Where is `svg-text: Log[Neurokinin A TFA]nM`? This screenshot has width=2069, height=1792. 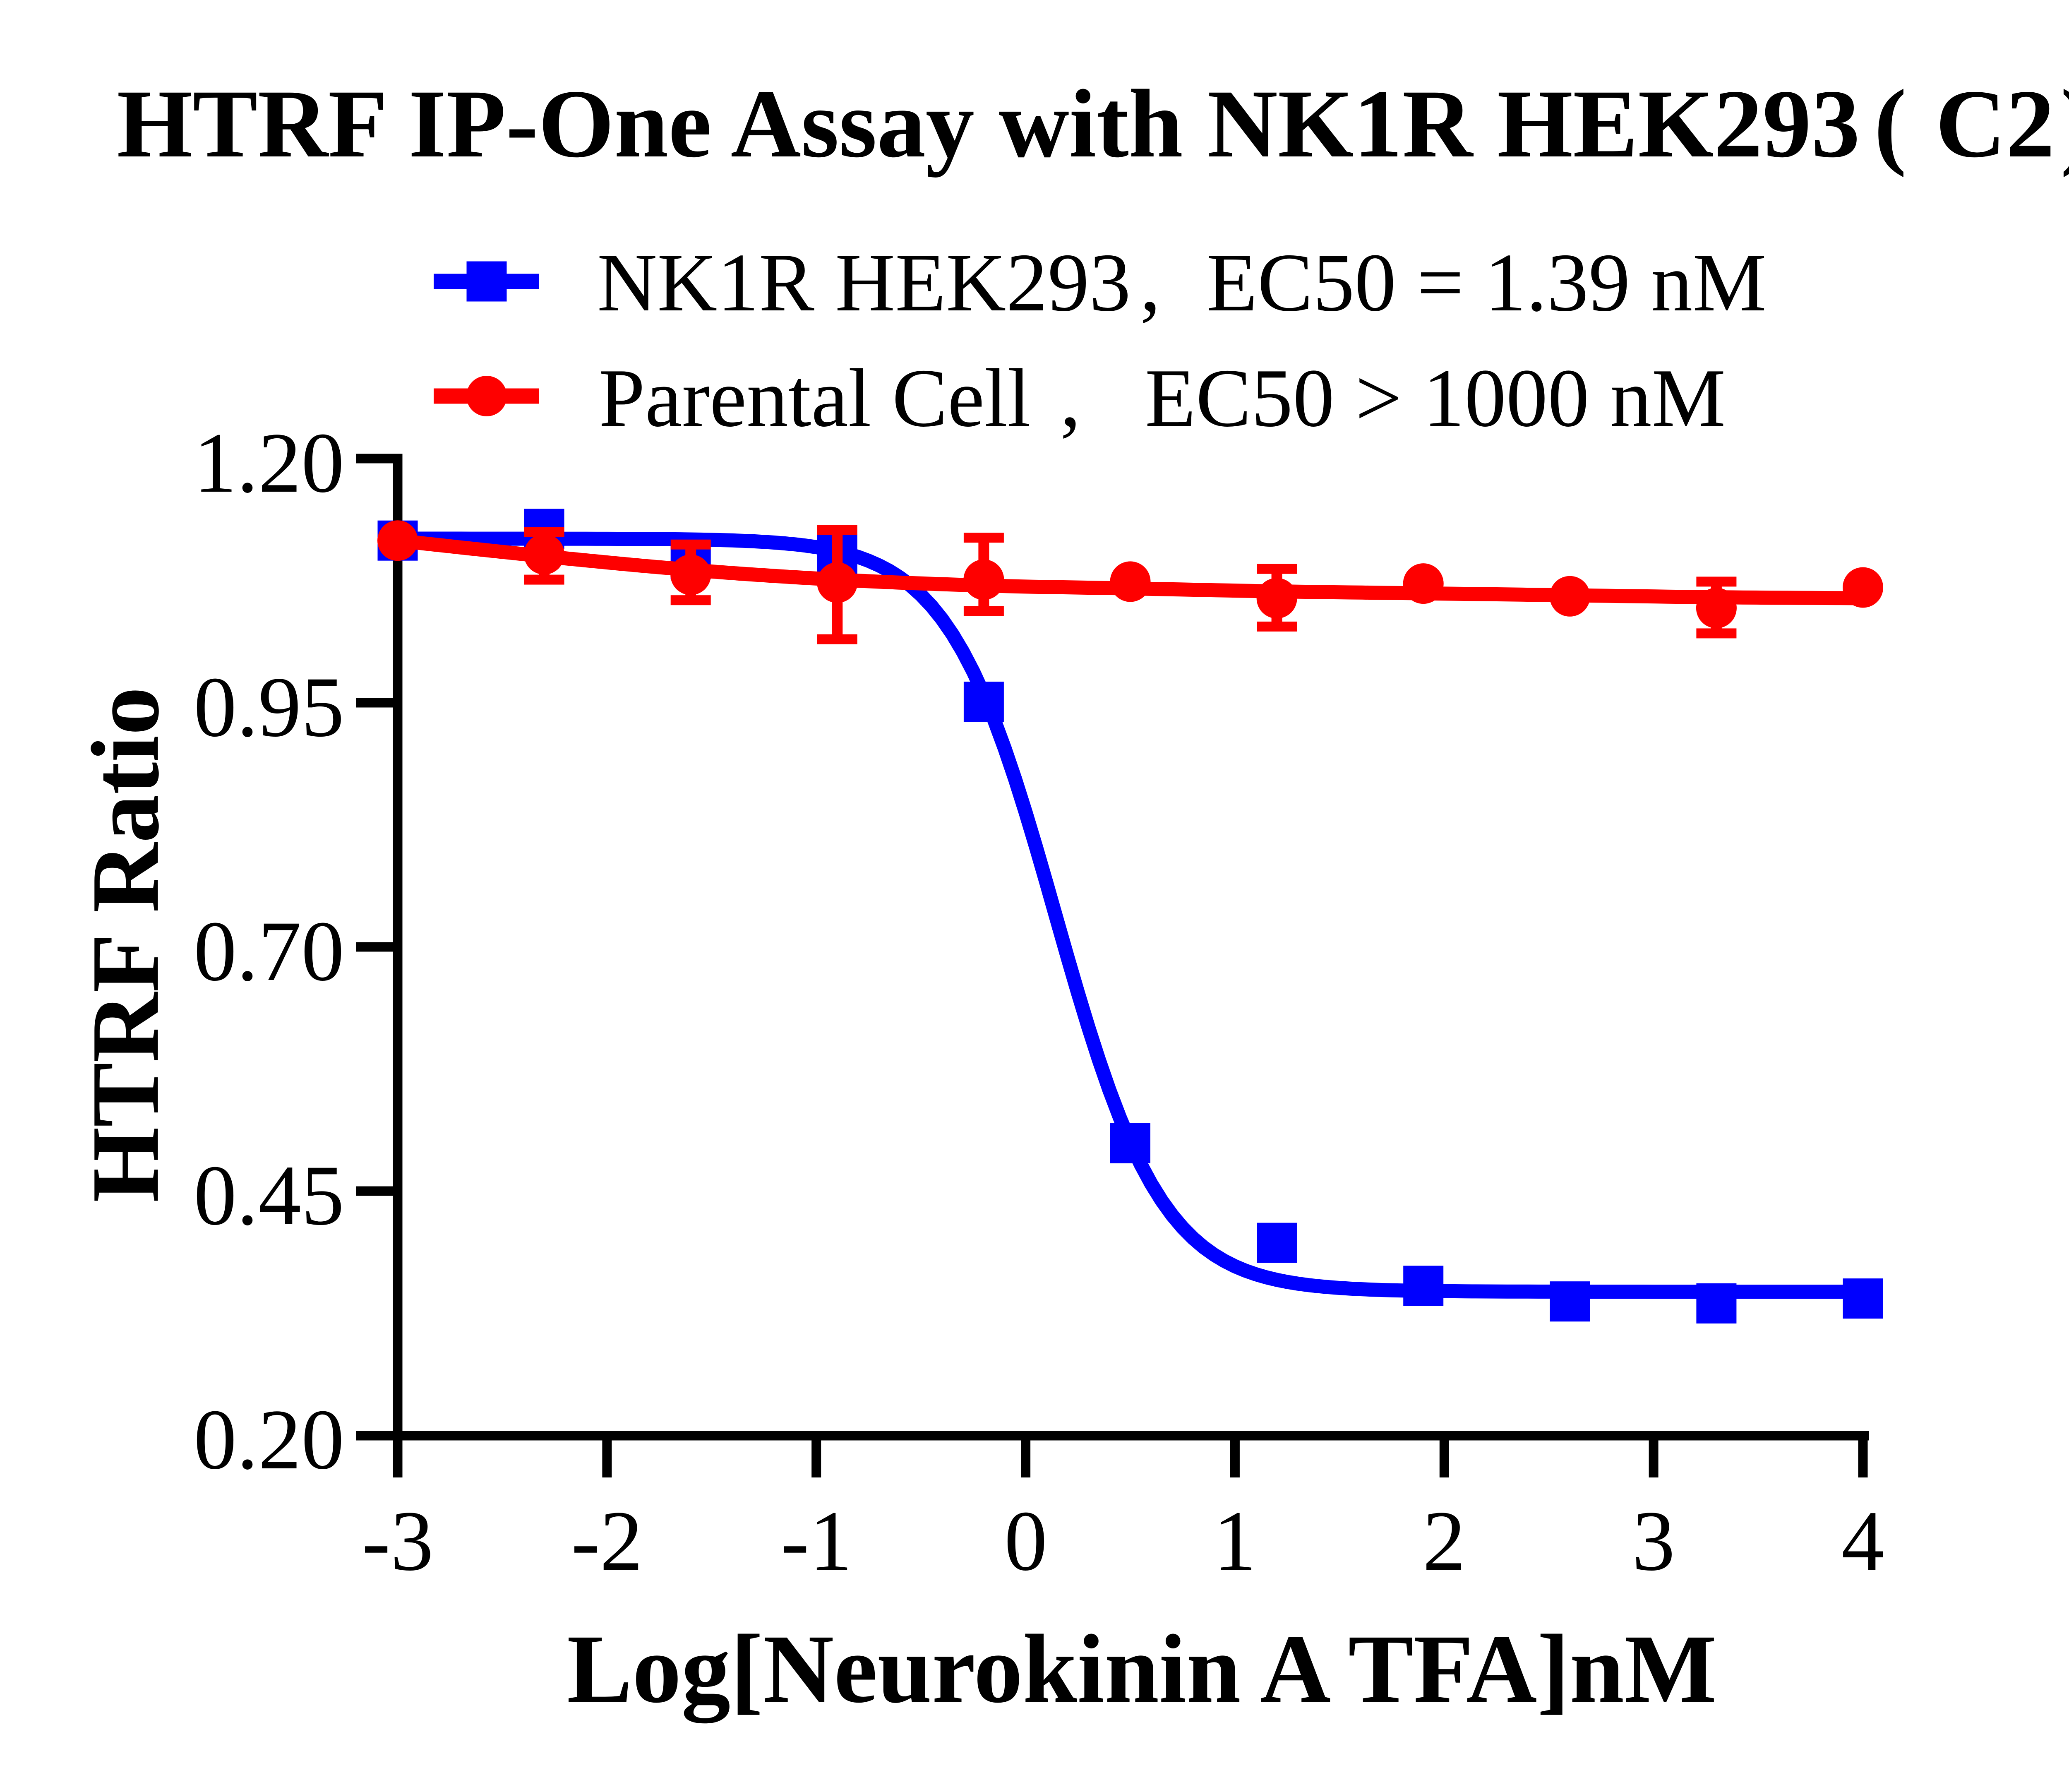 svg-text: Log[Neurokinin A TFA]nM is located at coordinates (1142, 1669).